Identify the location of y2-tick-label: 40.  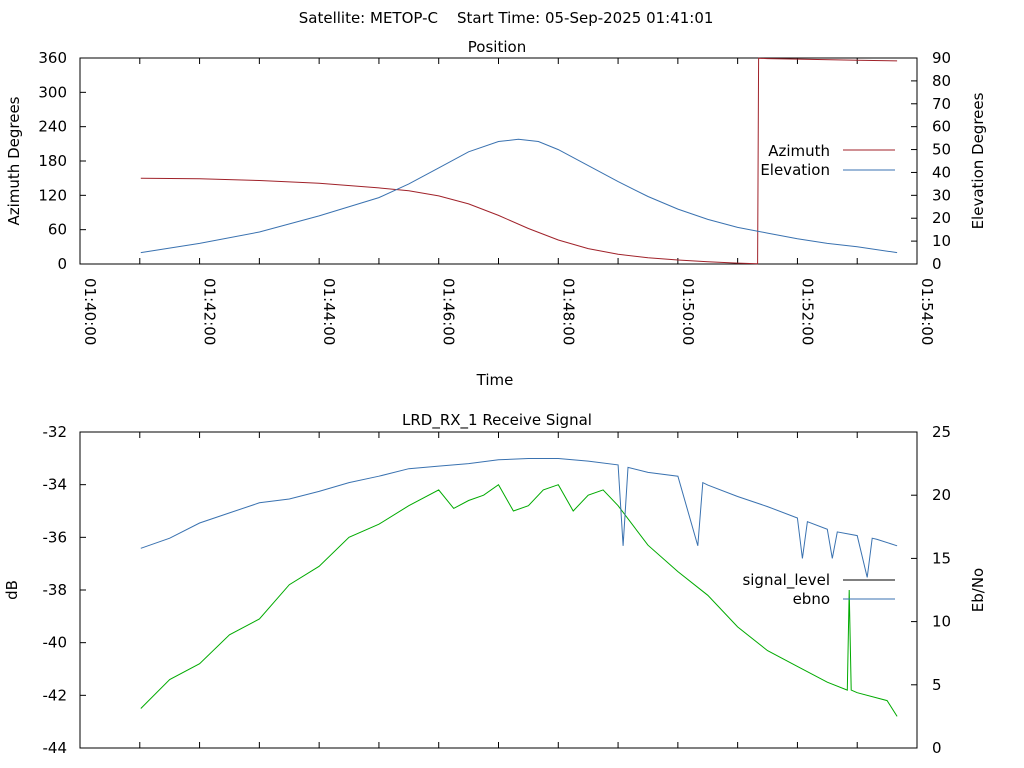
(941, 172).